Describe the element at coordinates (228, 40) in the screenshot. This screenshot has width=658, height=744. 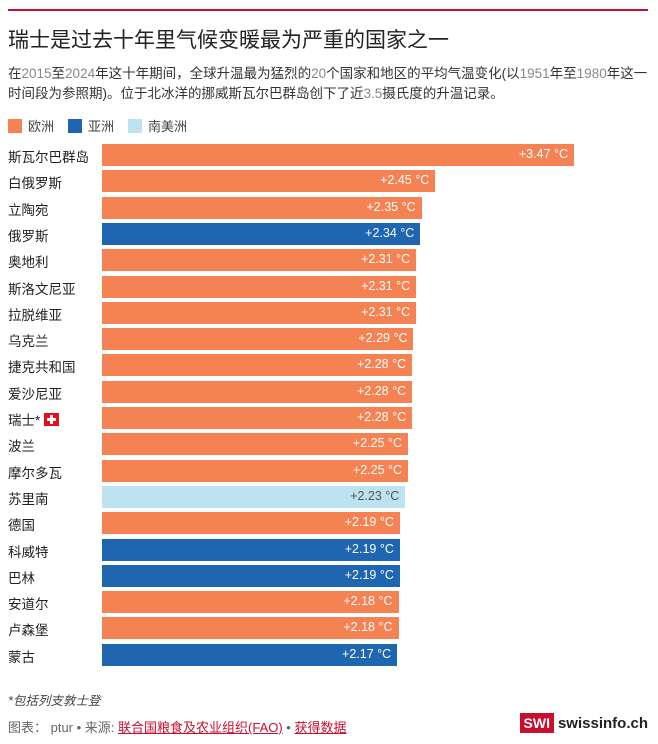
I see `chart-title: 瑞士是过去十年里气候变暖最为严重的国家之一` at that location.